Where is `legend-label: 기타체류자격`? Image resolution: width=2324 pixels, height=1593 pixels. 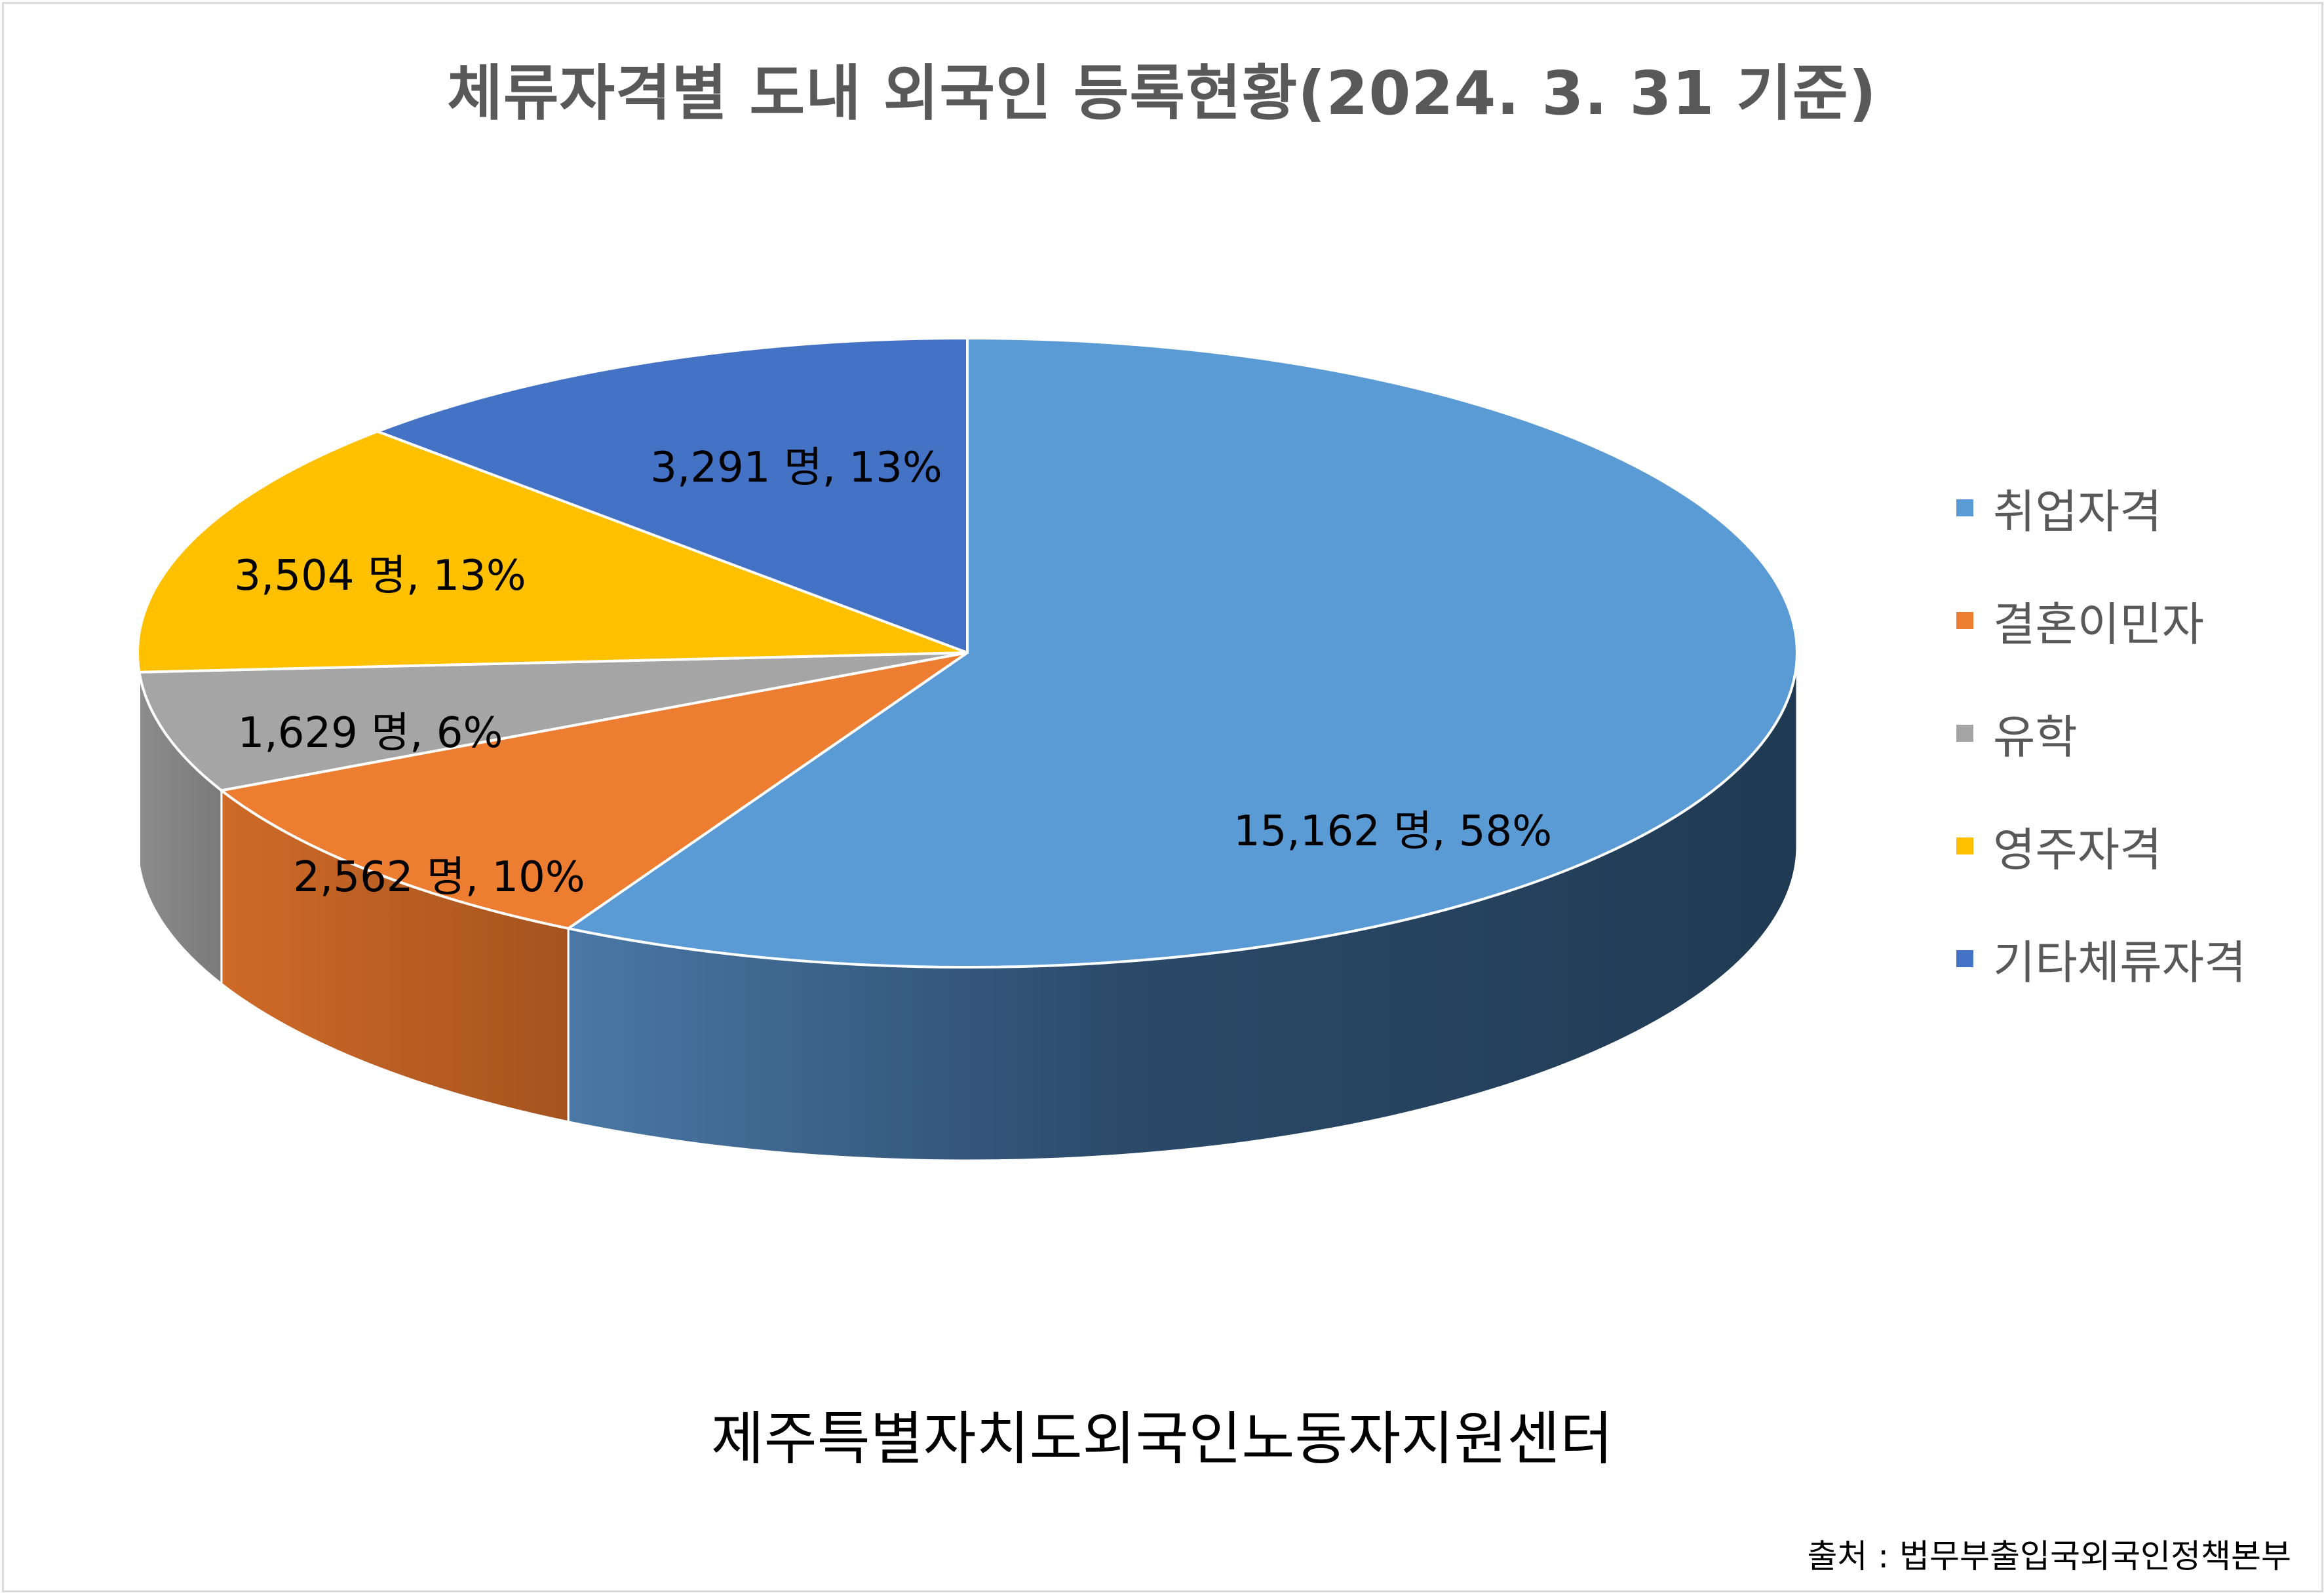
legend-label: 기타체류자격 is located at coordinates (2120, 962).